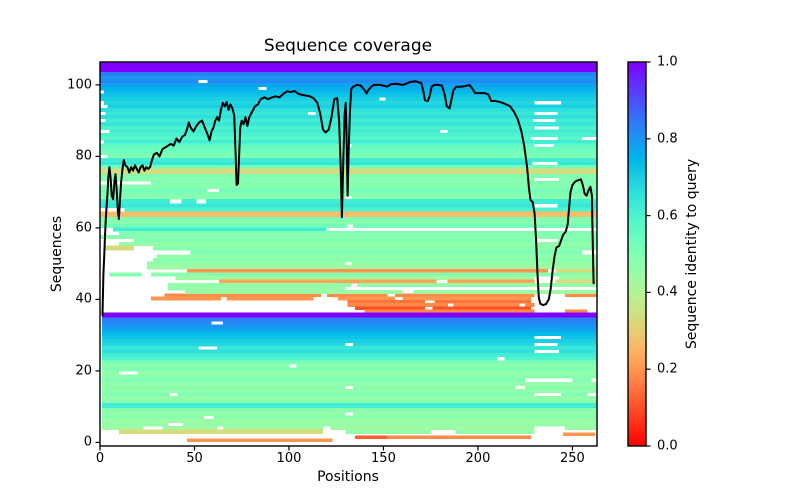 This screenshot has height=500, width=800. Describe the element at coordinates (667, 62) in the screenshot. I see `colorbar-tick-label: 1.0` at that location.